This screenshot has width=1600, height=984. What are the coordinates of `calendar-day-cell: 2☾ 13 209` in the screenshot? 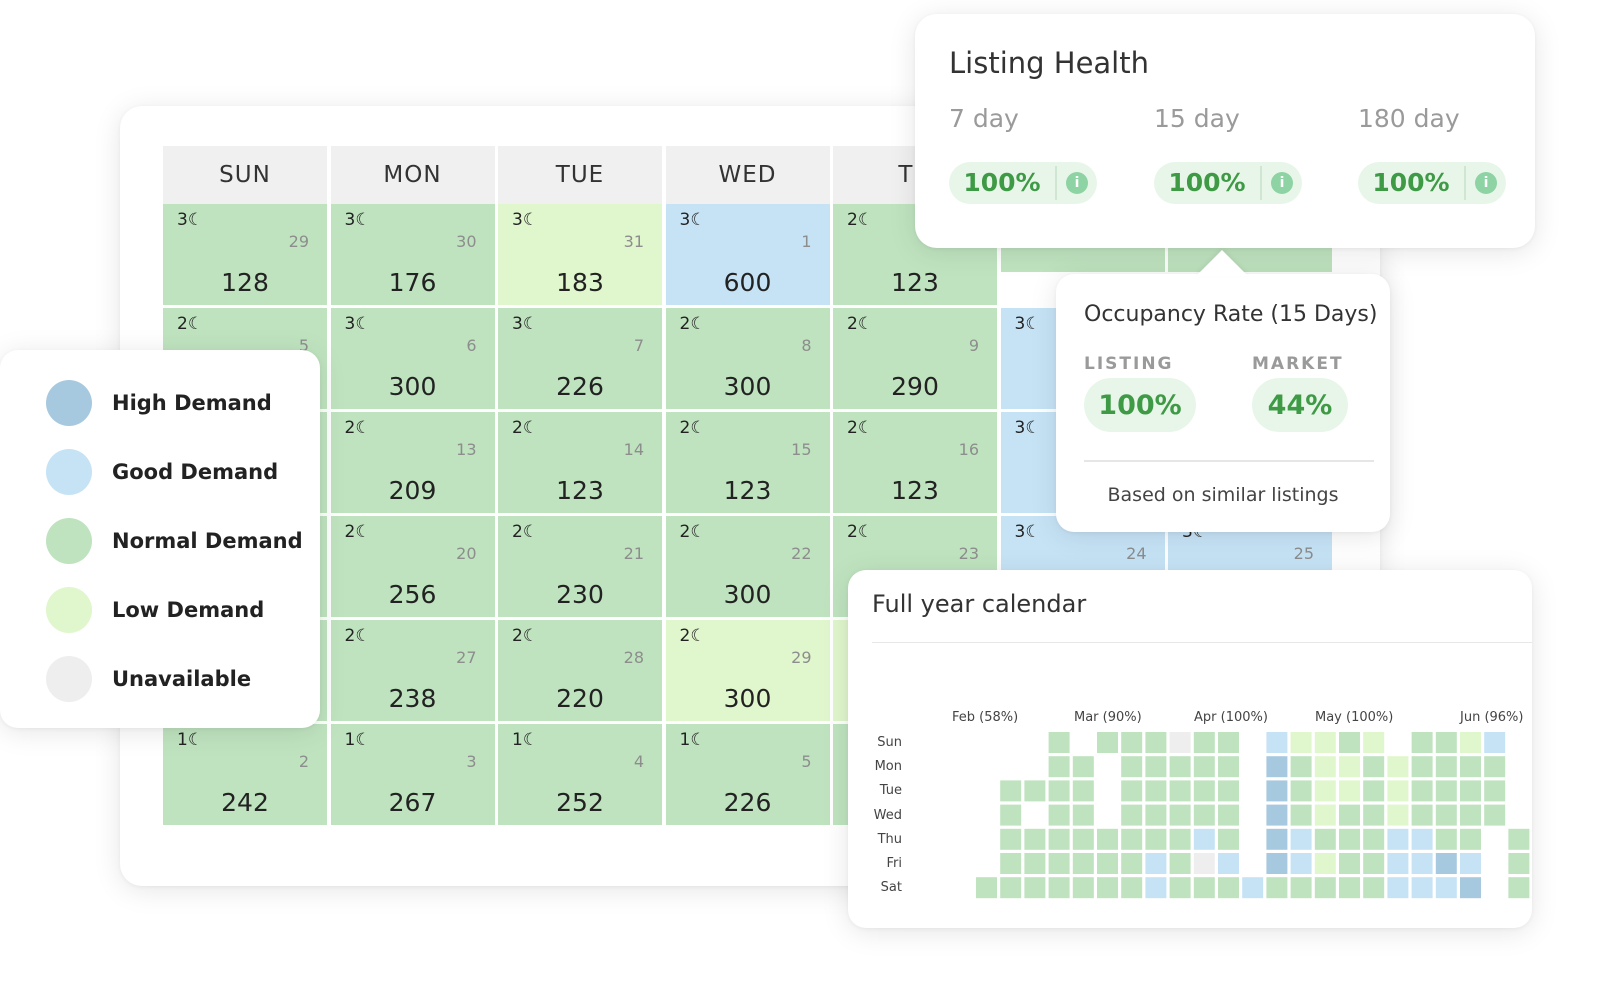 It's located at (413, 463).